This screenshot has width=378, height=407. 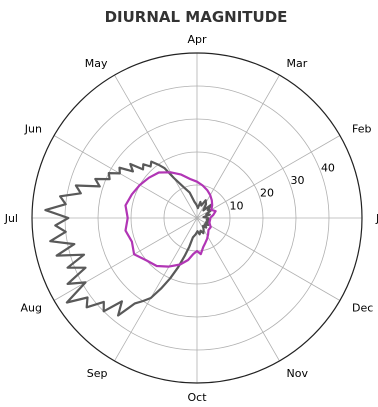 I want to click on month-label-feb: Feb, so click(x=361, y=129).